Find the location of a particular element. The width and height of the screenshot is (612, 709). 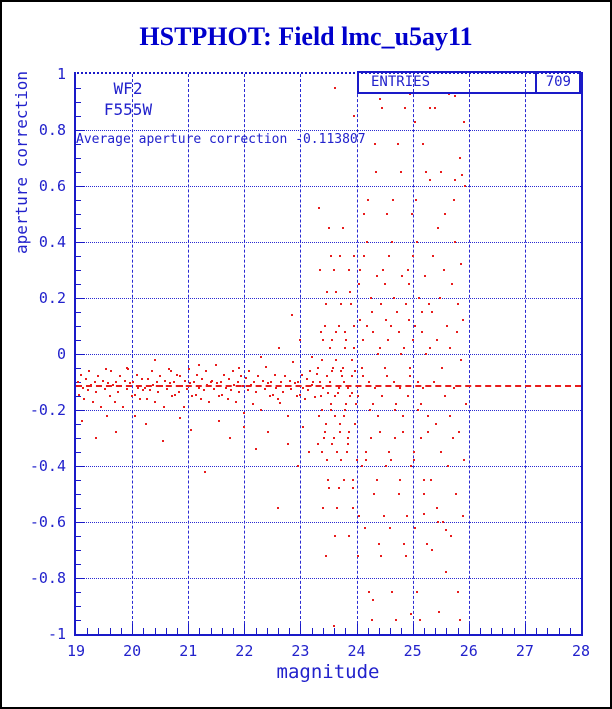

x-tick-label: 20 is located at coordinates (132, 651).